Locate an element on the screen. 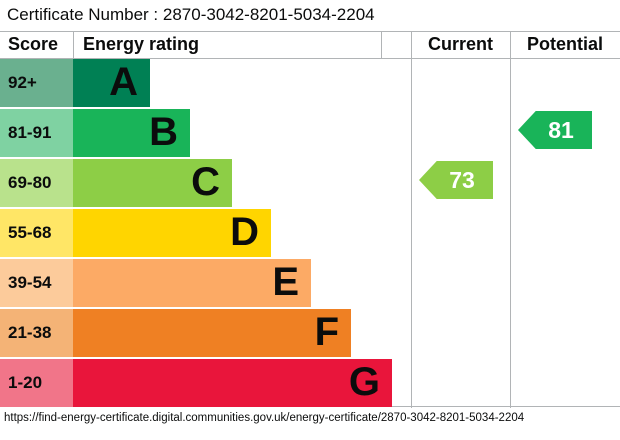 Image resolution: width=620 pixels, height=440 pixels. header-divider-score is located at coordinates (73, 45).